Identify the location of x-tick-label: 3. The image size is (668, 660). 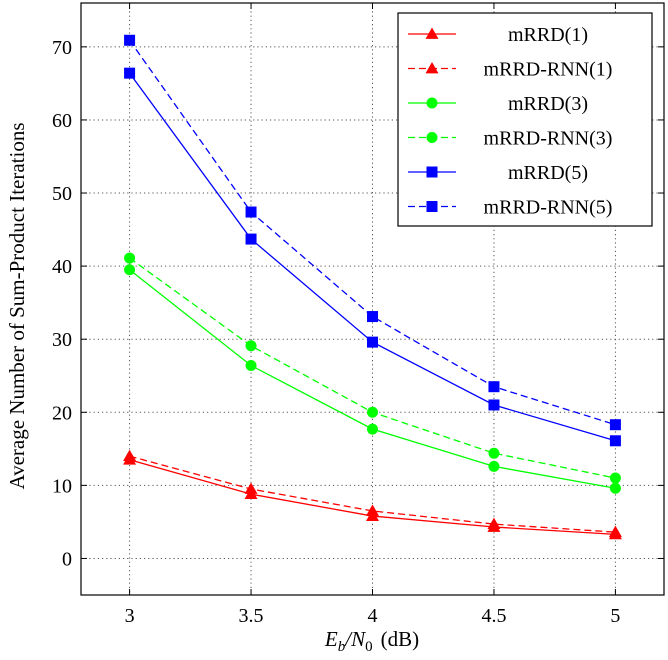
(130, 616).